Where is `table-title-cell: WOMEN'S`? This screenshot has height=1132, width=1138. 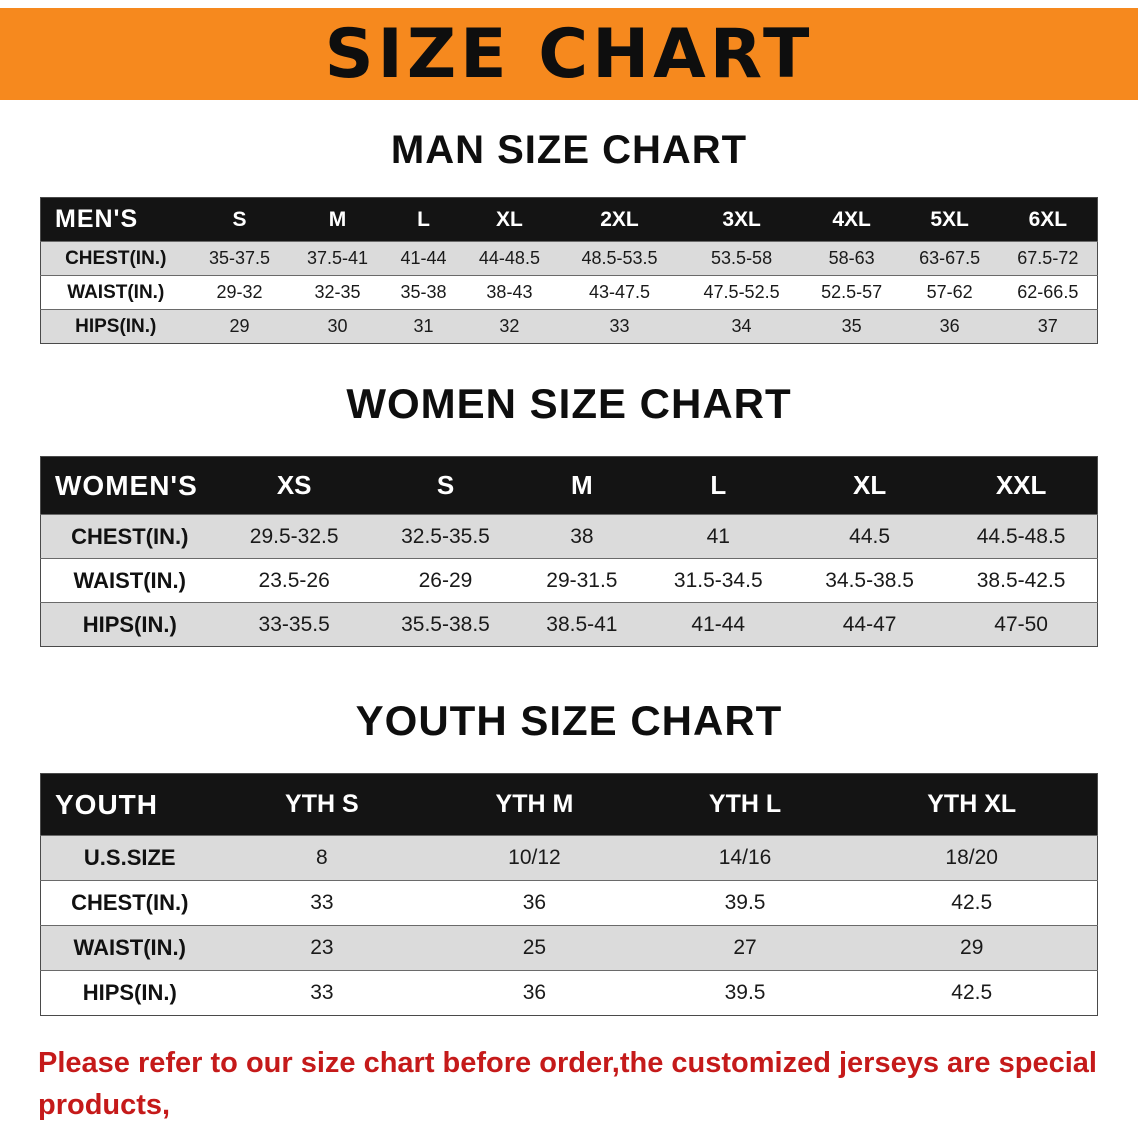
table-title-cell: WOMEN'S is located at coordinates (129, 485).